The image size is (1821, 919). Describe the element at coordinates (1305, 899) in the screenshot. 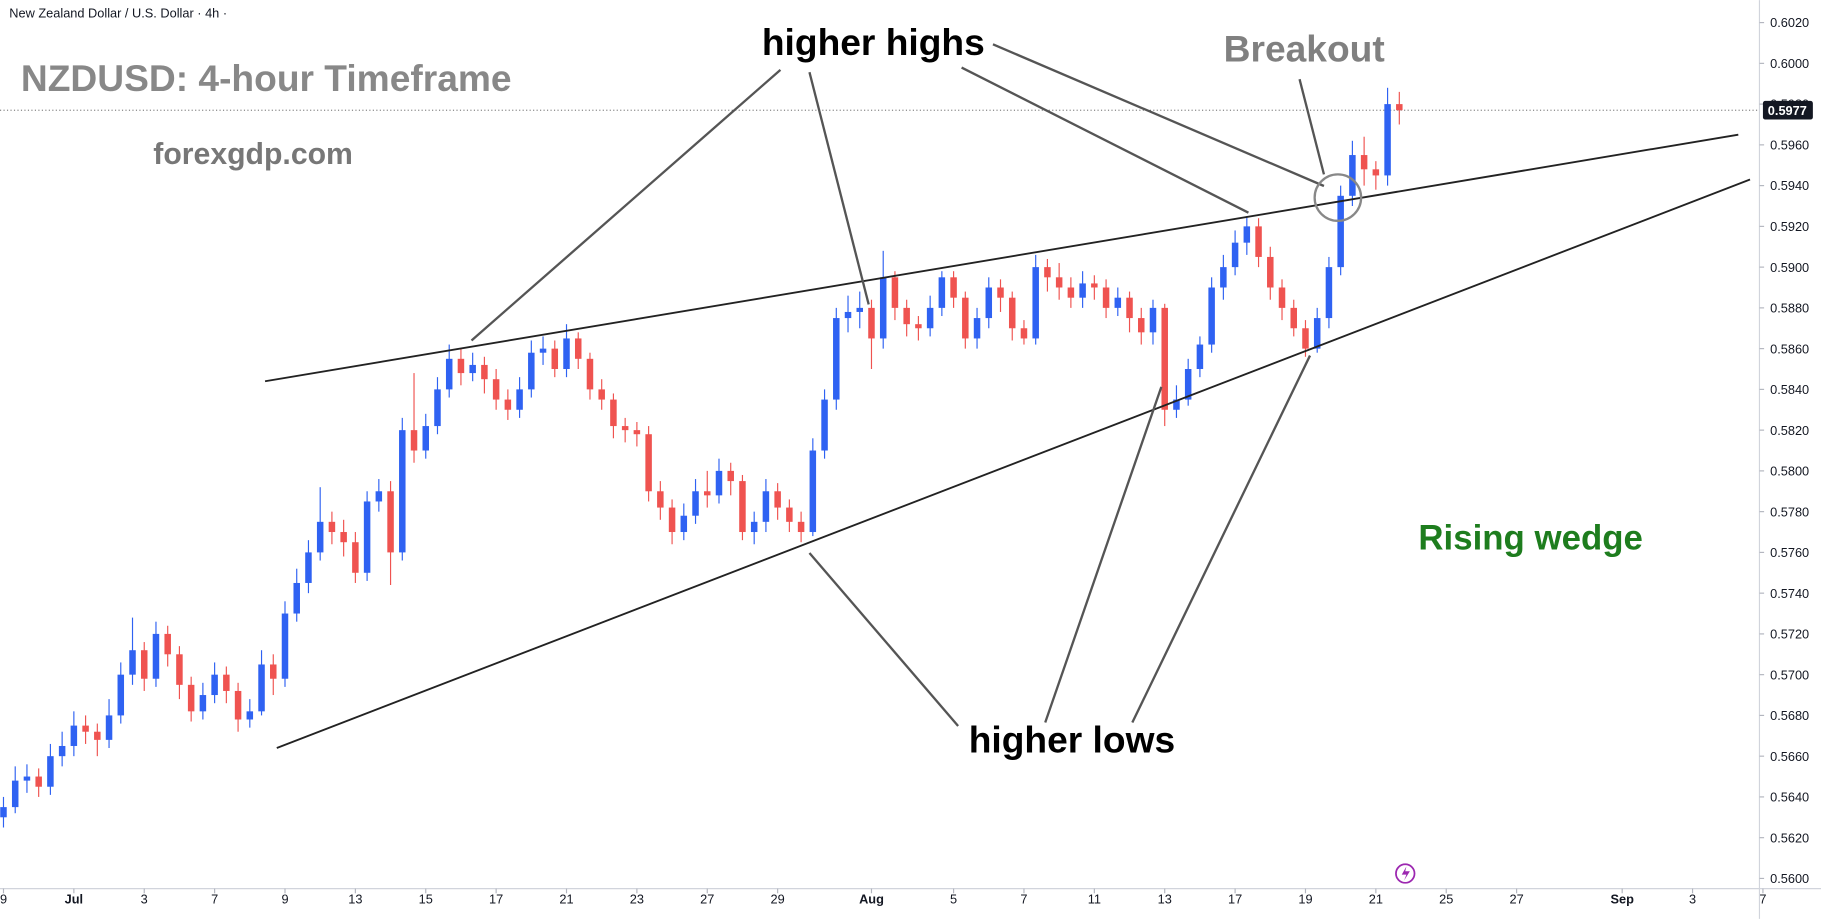

I see `x-tick-label: 19` at that location.